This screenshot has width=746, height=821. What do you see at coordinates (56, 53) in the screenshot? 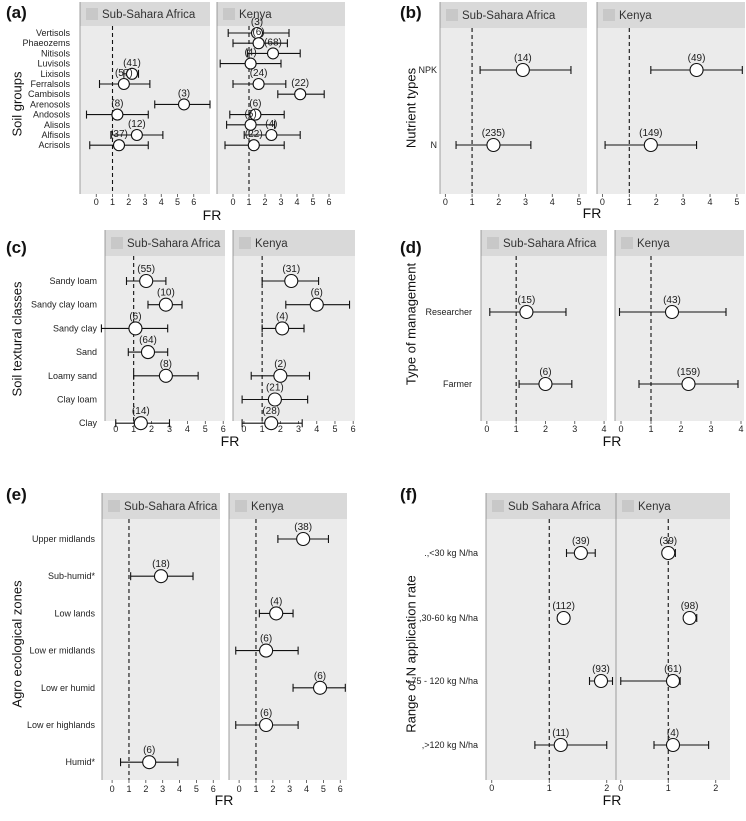
I see `category-label: Nitisols` at bounding box center [56, 53].